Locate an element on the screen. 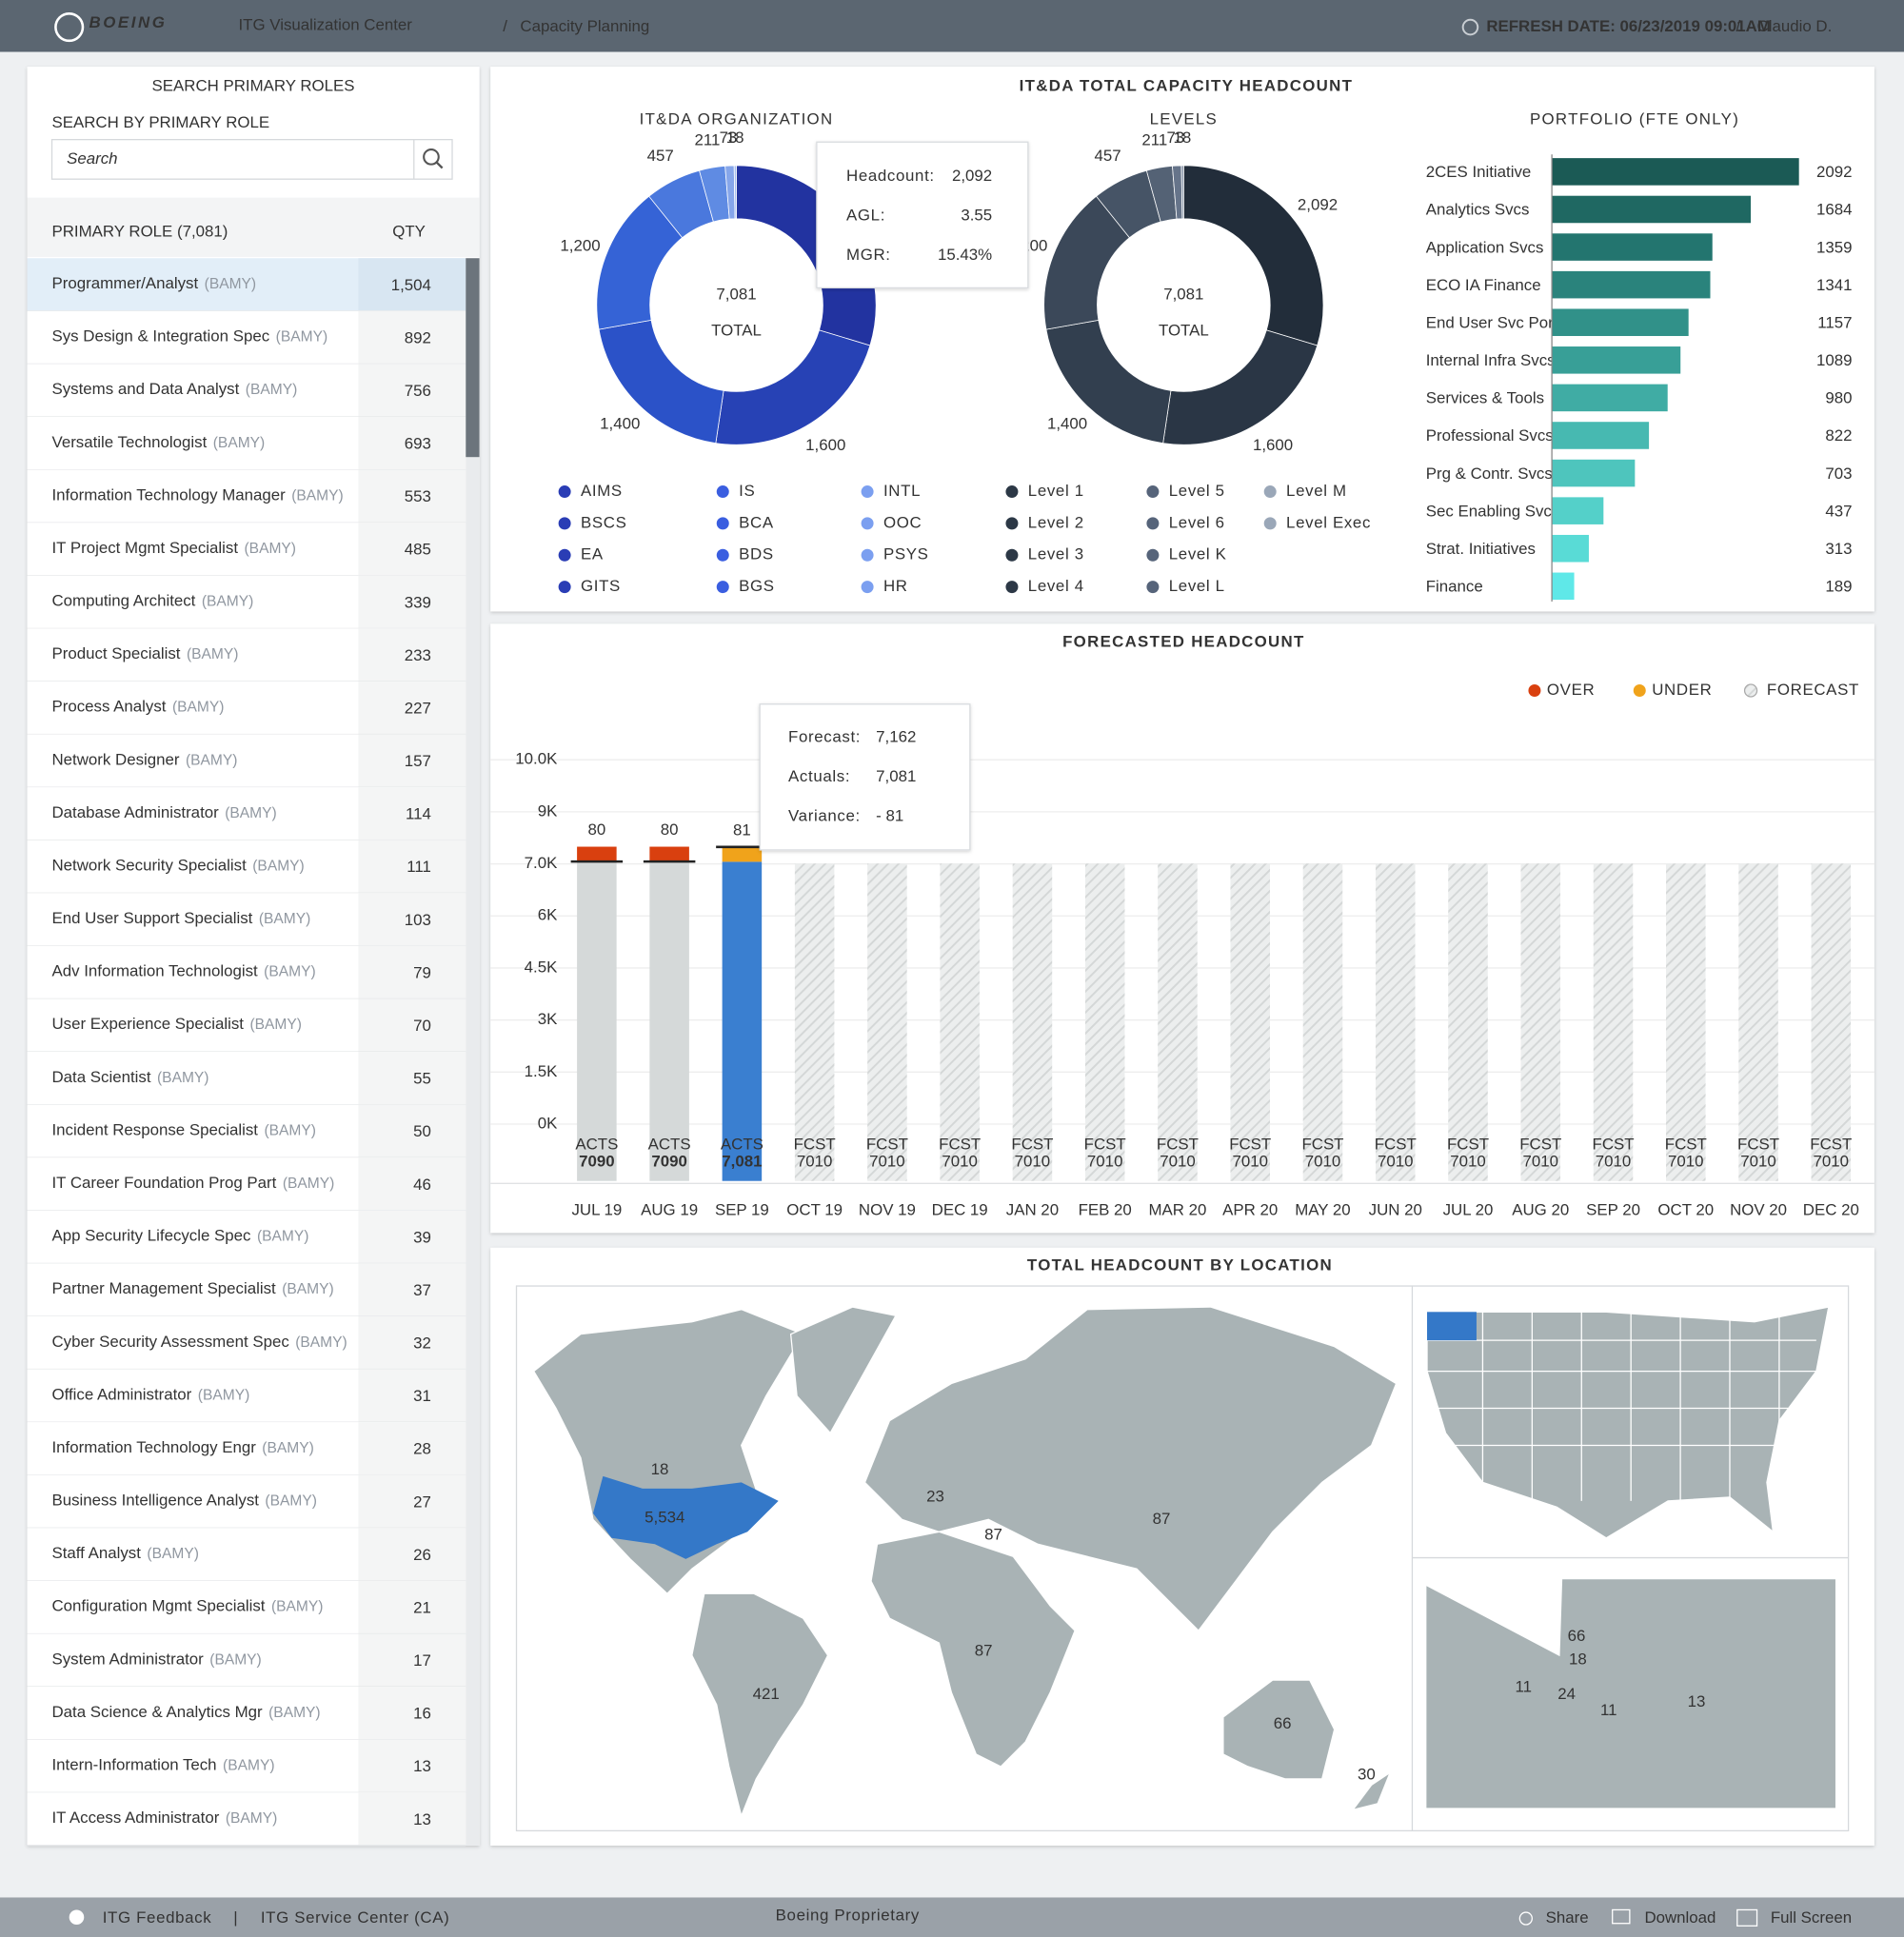 The image size is (1904, 1937). role-name: Computing Architect (BAMY) is located at coordinates (153, 601).